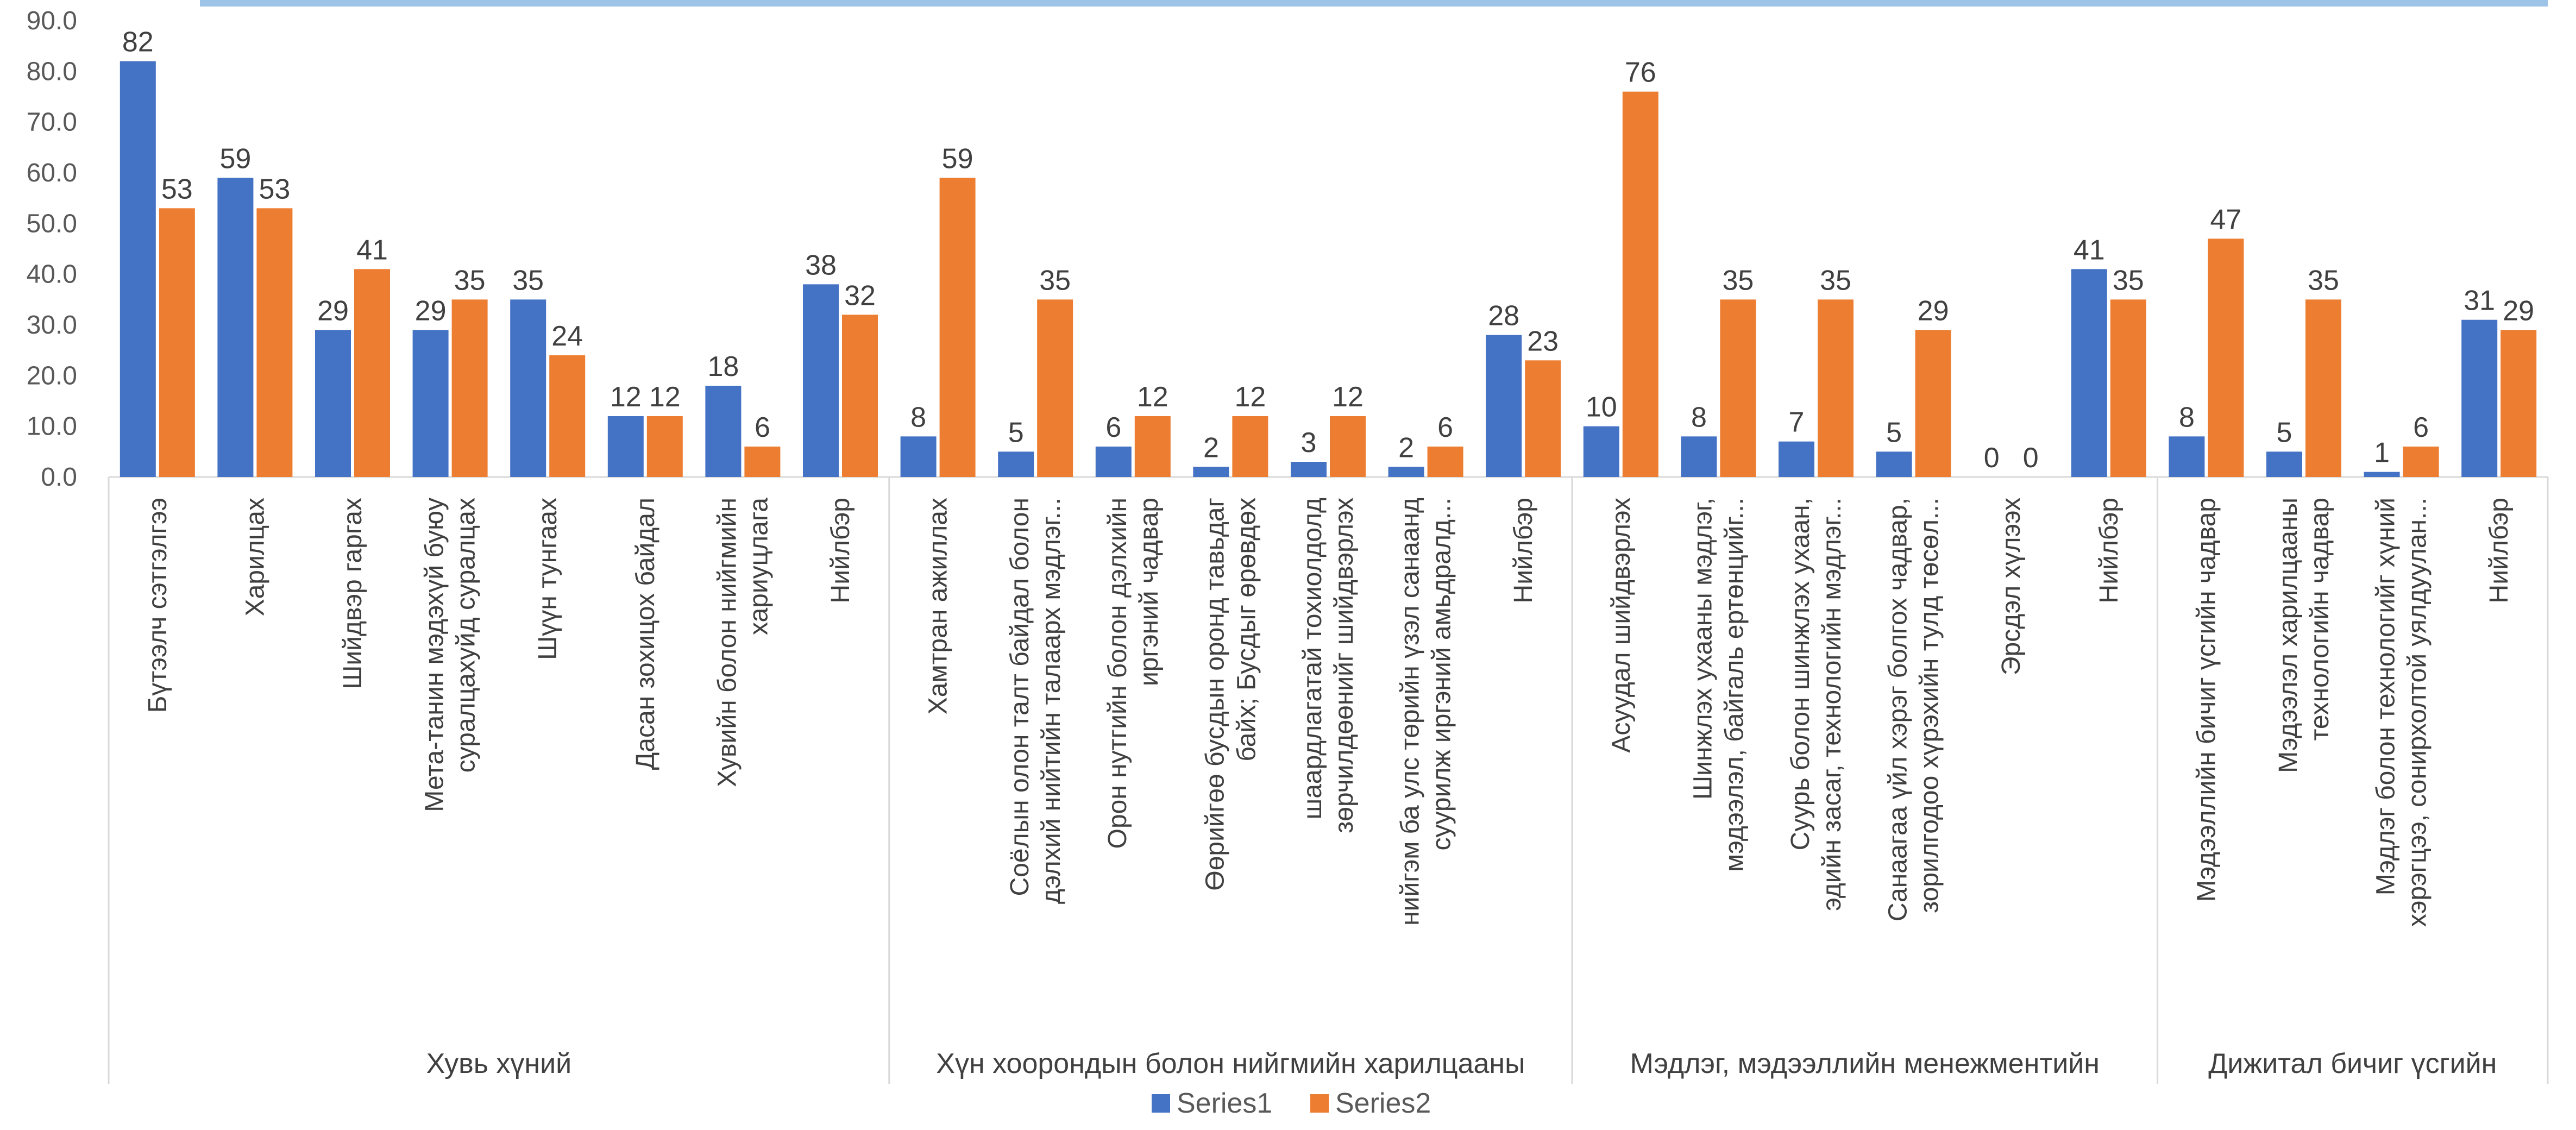  What do you see at coordinates (1211, 447) in the screenshot?
I see `data-label: 2` at bounding box center [1211, 447].